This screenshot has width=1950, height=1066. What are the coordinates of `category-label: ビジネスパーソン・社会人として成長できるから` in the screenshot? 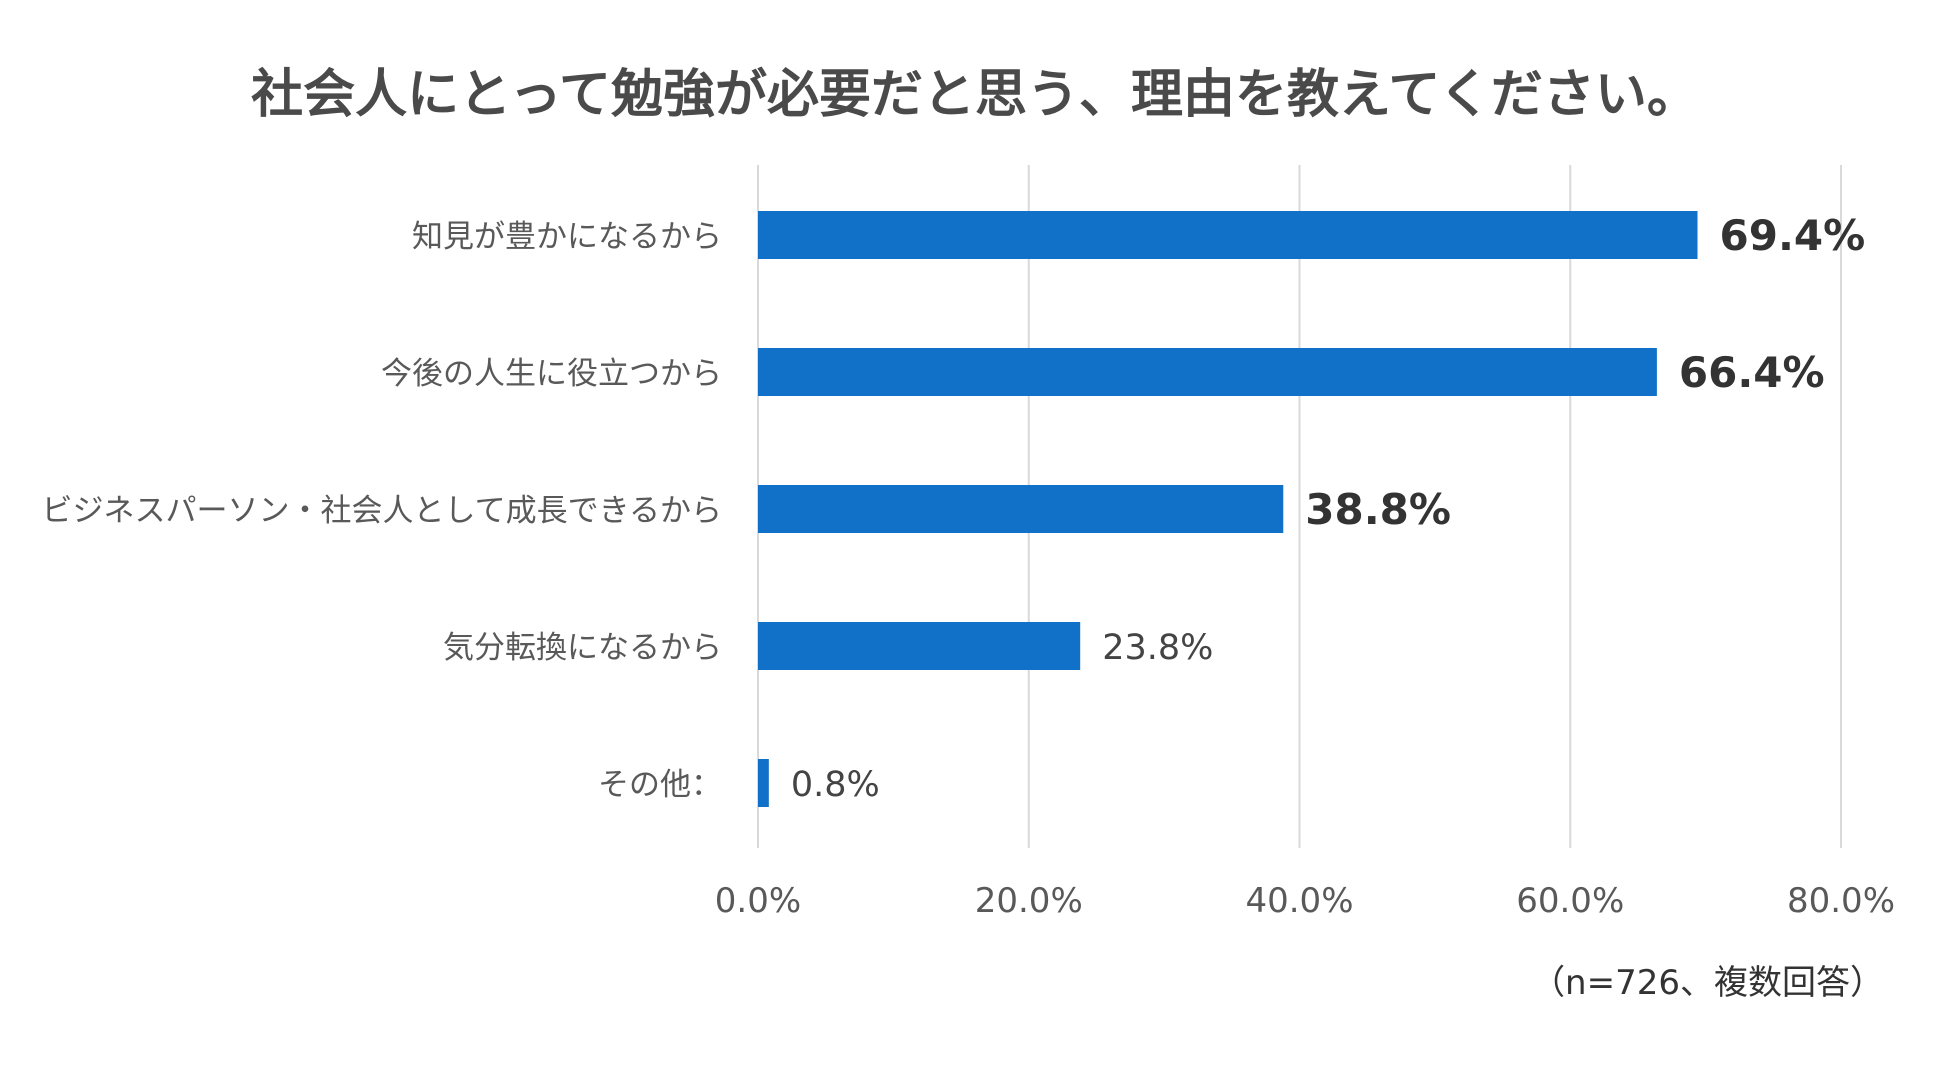 It's located at (382, 511).